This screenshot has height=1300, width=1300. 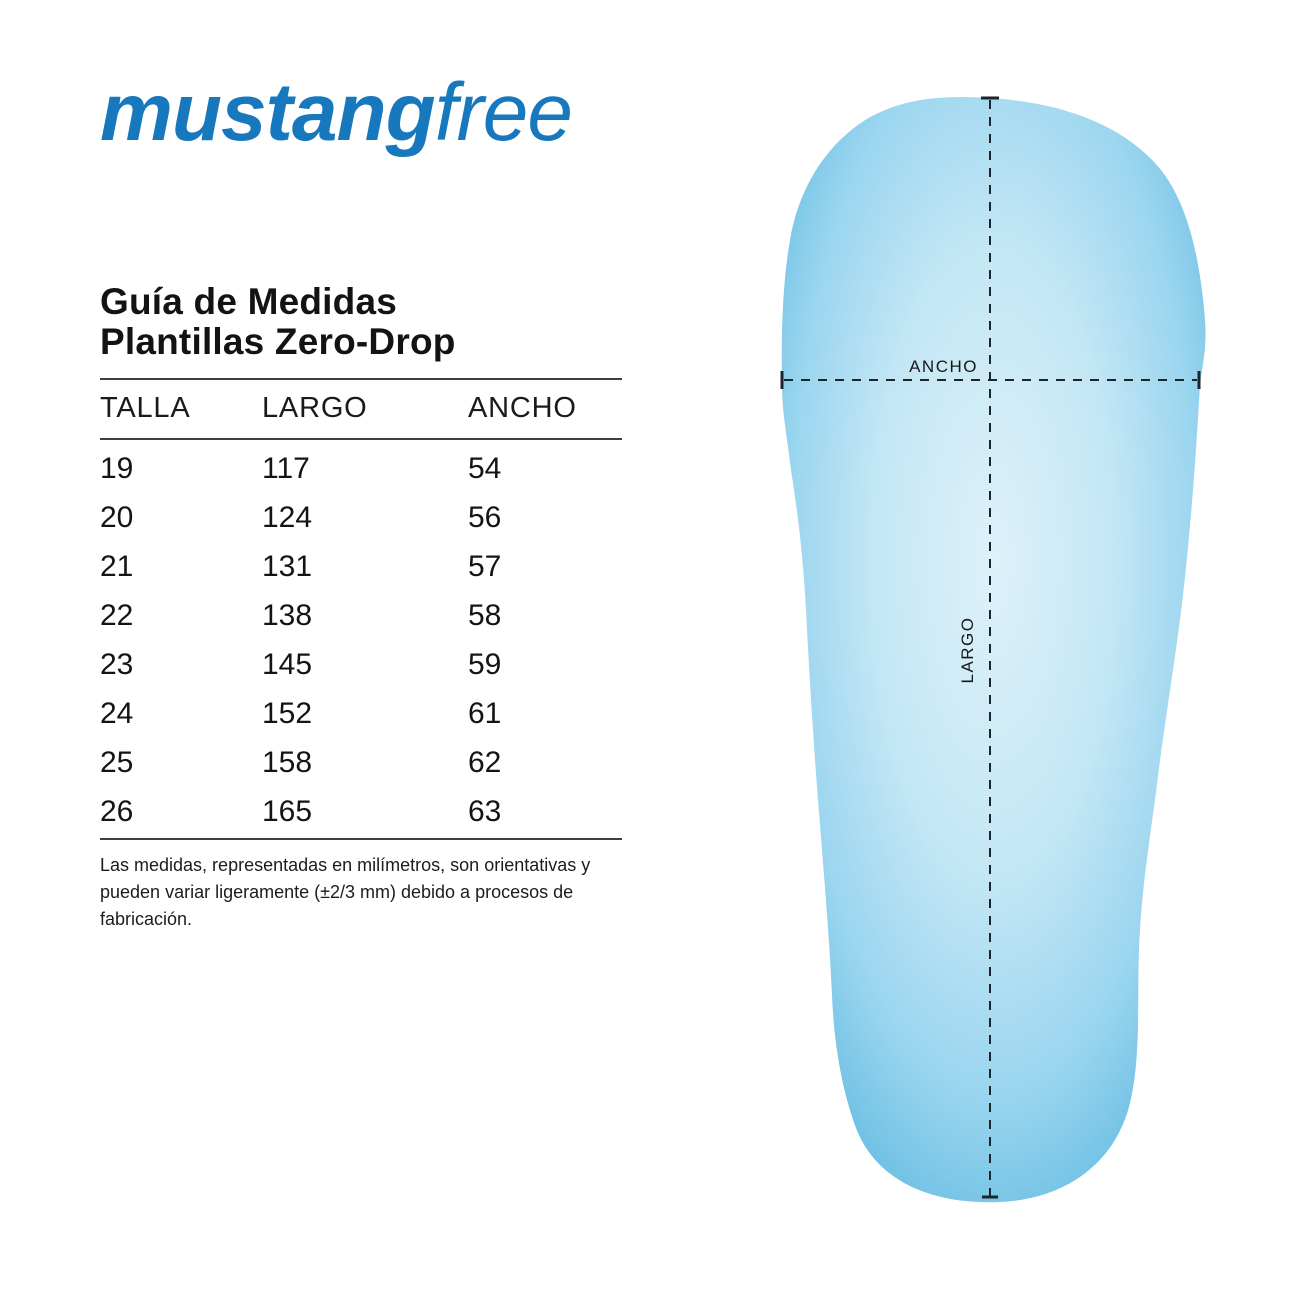 What do you see at coordinates (361, 468) in the screenshot?
I see `table-row: 19 117 54` at bounding box center [361, 468].